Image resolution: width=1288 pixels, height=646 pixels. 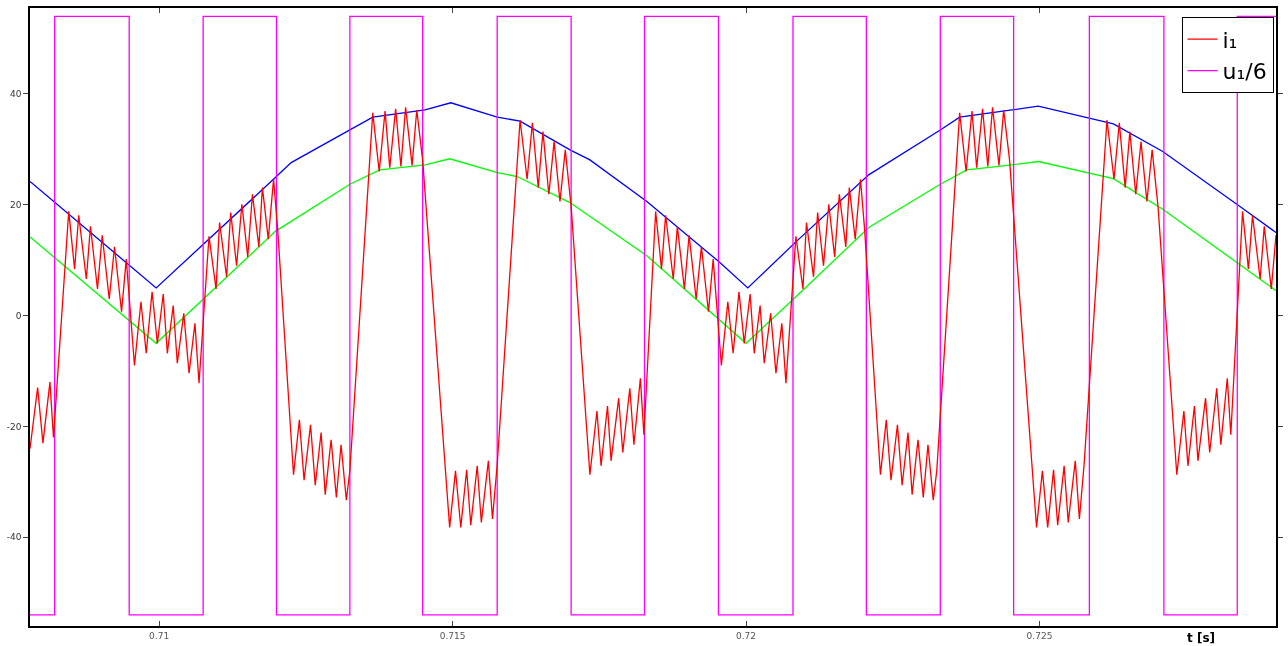 I want to click on x-tick-label: 0.71, so click(x=159, y=635).